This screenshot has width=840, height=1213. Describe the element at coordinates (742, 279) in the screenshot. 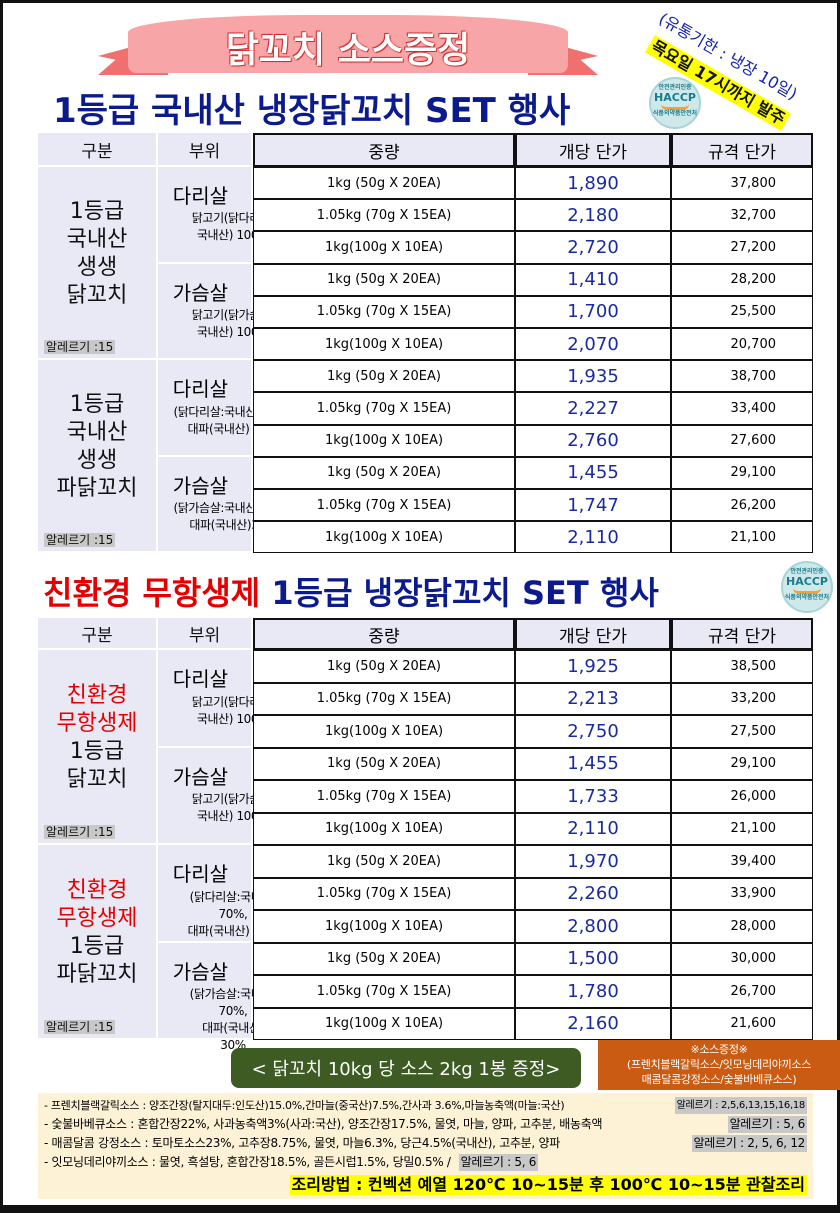

I see `spec-price-cell: 28,200` at that location.